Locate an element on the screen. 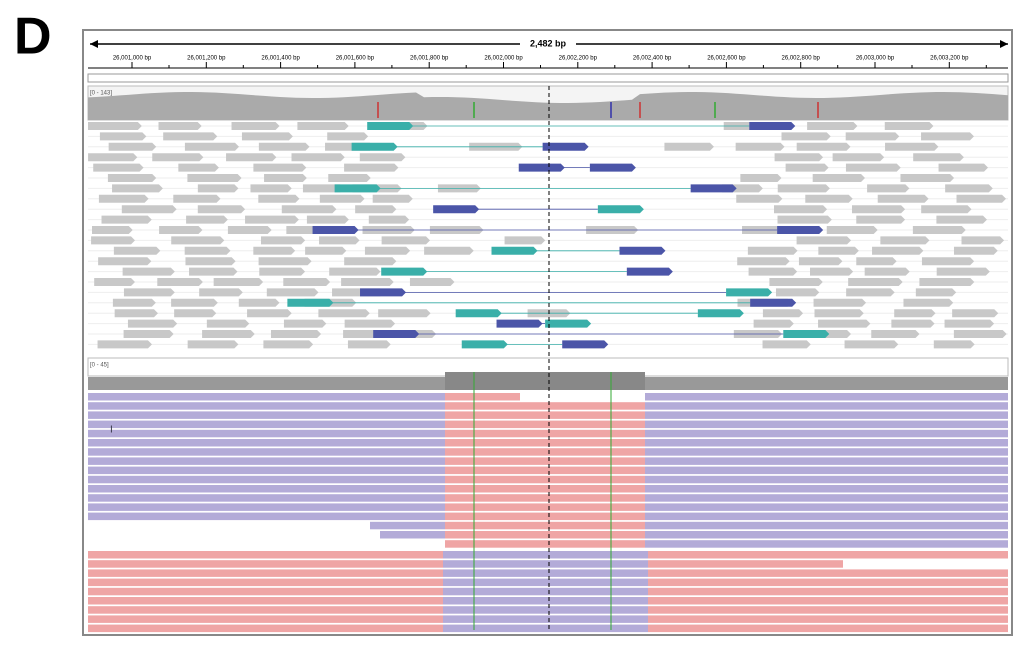  ruler-tick-label: 26,002,000 bp is located at coordinates (503, 59).